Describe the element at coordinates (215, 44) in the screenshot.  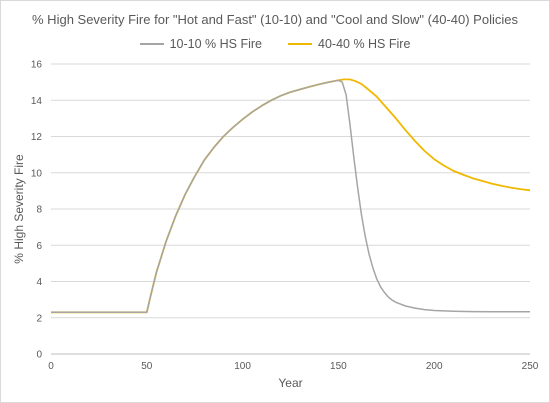
I see `legend-label-10-10: 10-10 % HS Fire` at that location.